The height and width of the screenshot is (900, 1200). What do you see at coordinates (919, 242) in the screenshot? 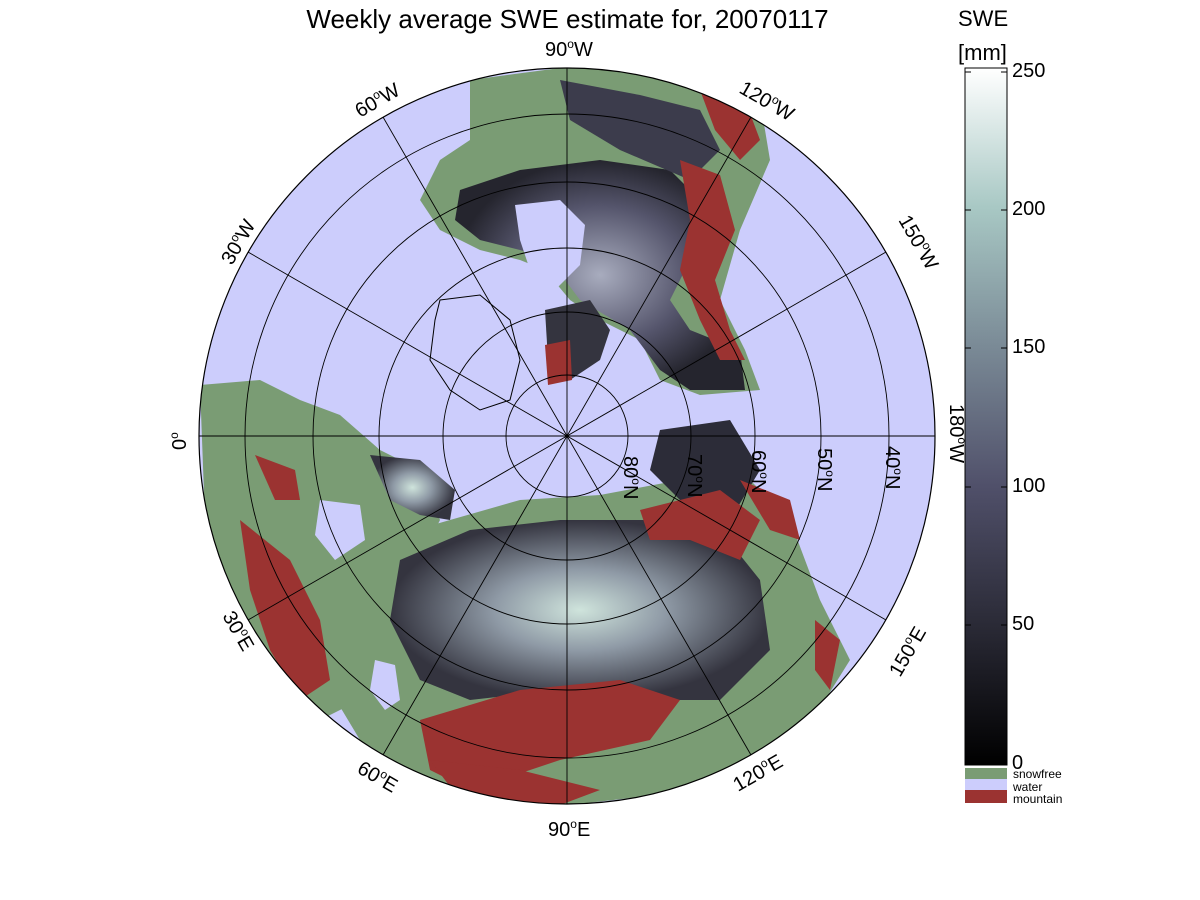
I see `lon-label-150w: 150oW` at bounding box center [919, 242].